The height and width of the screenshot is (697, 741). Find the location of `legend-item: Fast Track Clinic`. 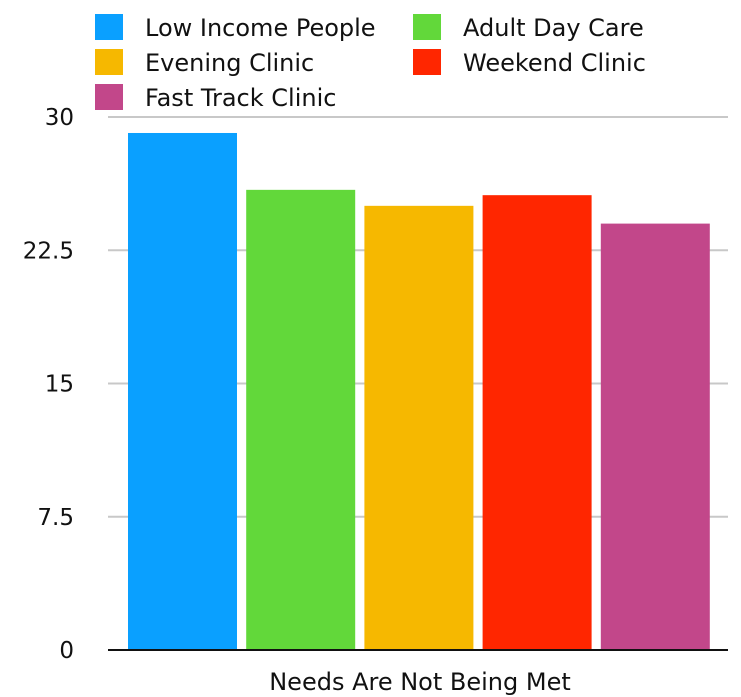

legend-item: Fast Track Clinic is located at coordinates (215, 98).